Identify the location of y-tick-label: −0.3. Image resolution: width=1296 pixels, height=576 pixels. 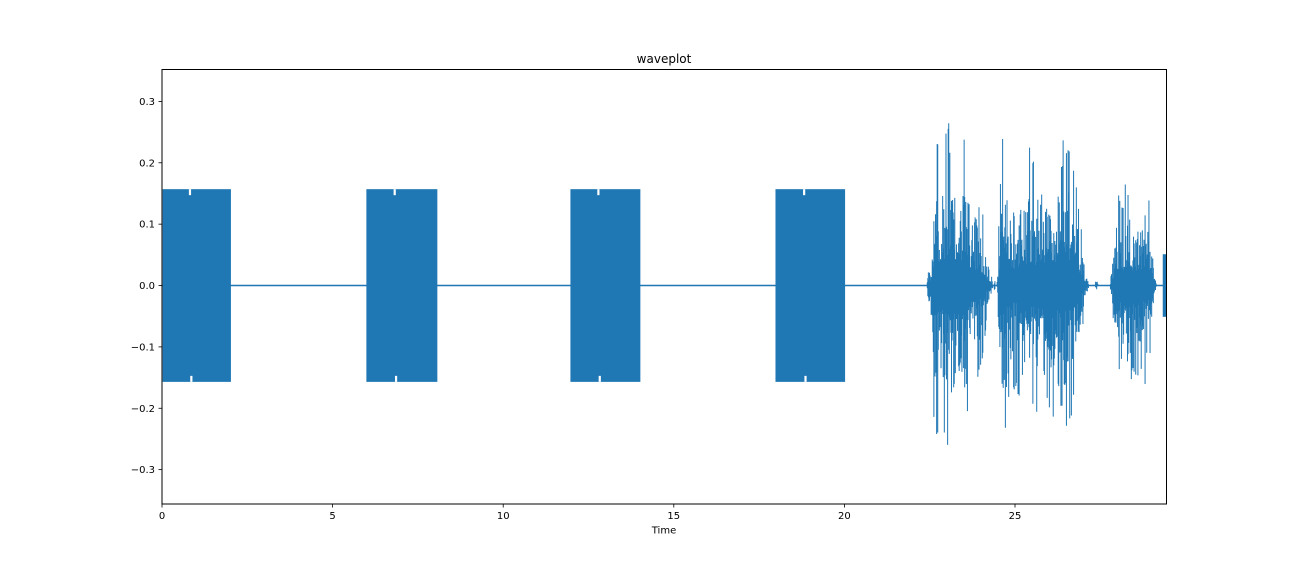
(143, 470).